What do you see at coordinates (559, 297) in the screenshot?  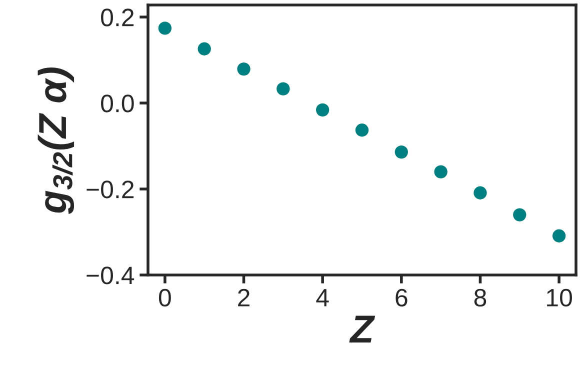 I see `x-tick-label: 10` at bounding box center [559, 297].